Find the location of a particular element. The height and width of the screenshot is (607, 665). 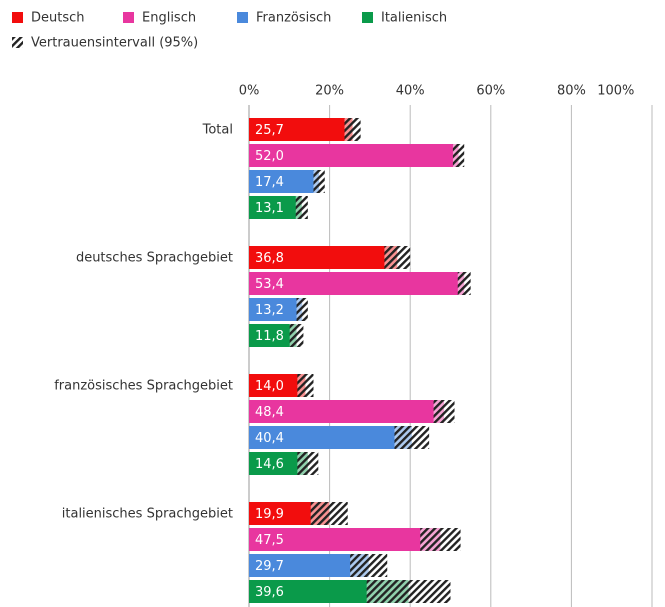

legend-label: Vertrauensintervall (95%) is located at coordinates (114, 43).